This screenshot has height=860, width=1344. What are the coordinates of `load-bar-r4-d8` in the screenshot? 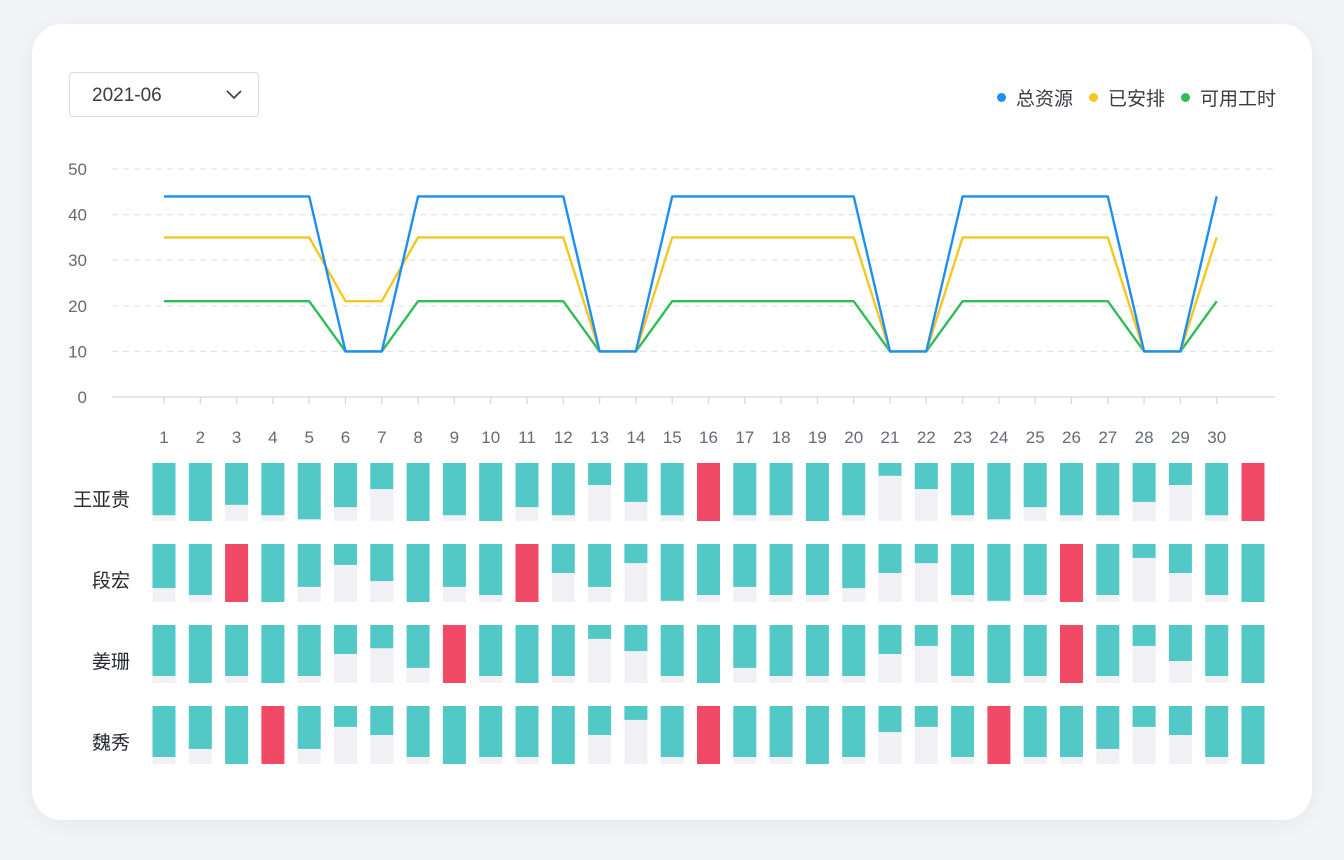 It's located at (418, 731).